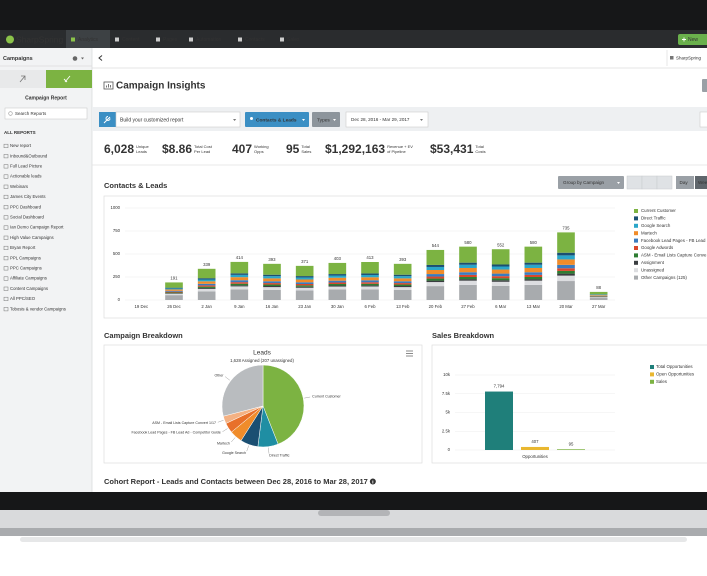 The image size is (707, 576). I want to click on back-chevron, so click(100, 58).